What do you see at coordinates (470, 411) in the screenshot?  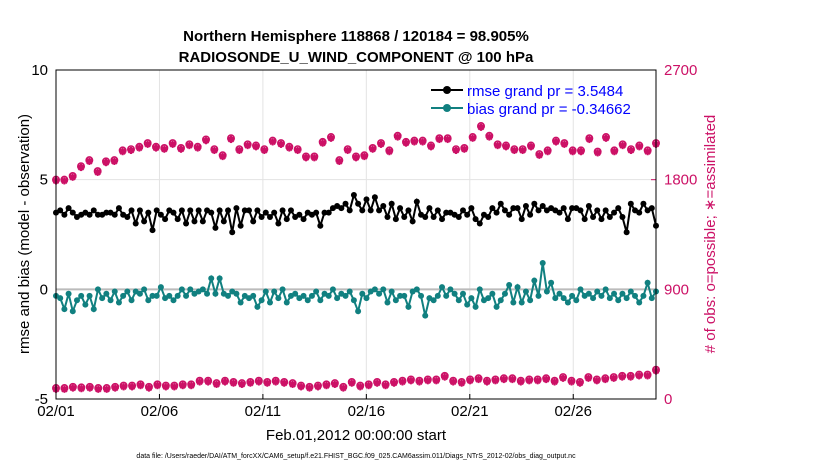 I see `x-tick-label: 02/21` at bounding box center [470, 411].